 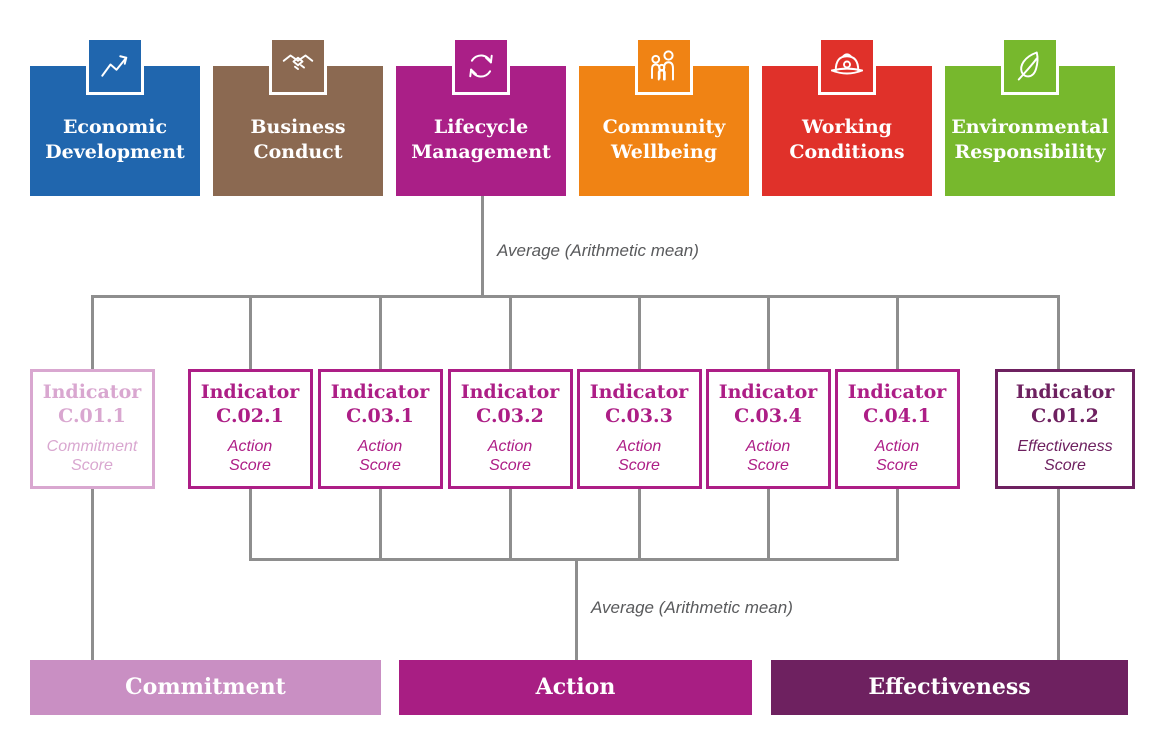 I want to click on average-label-top: Average (Arithmetic mean), so click(x=598, y=250).